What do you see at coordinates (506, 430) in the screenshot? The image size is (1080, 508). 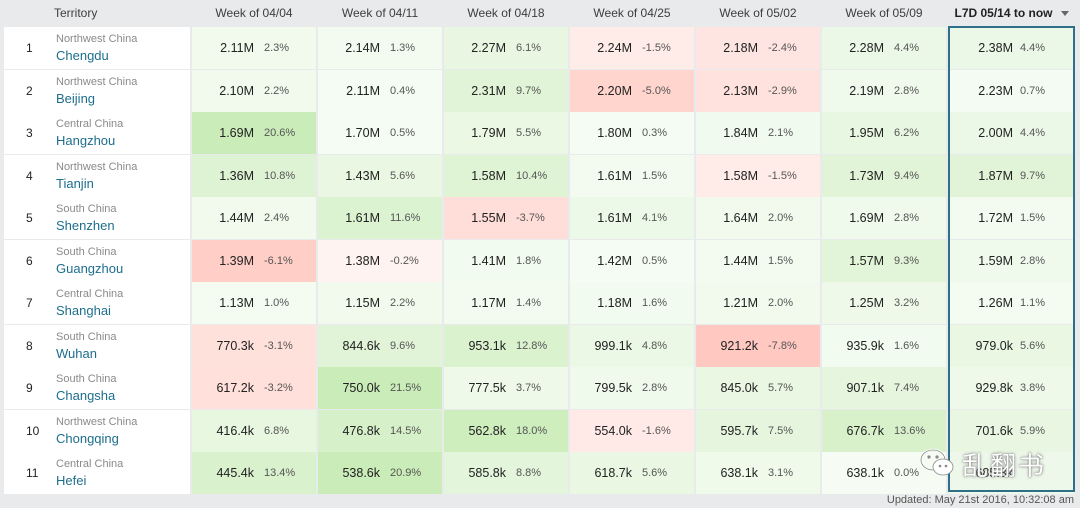 I see `week-cell: 562.8k 18.0%` at bounding box center [506, 430].